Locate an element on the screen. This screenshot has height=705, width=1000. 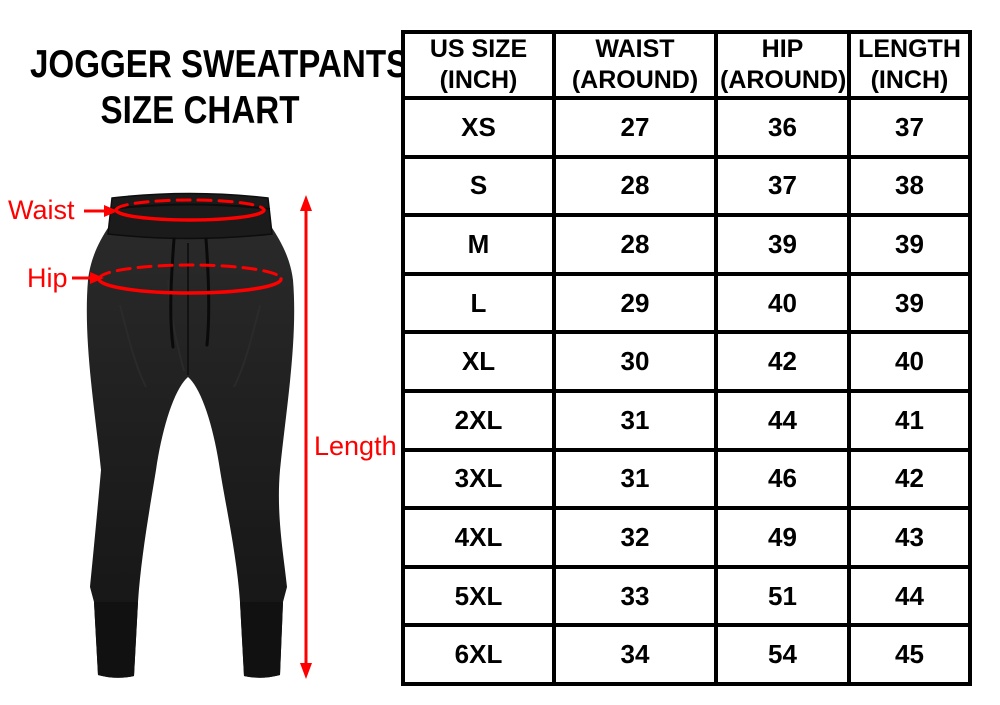
length-cell: 43 is located at coordinates (909, 537).